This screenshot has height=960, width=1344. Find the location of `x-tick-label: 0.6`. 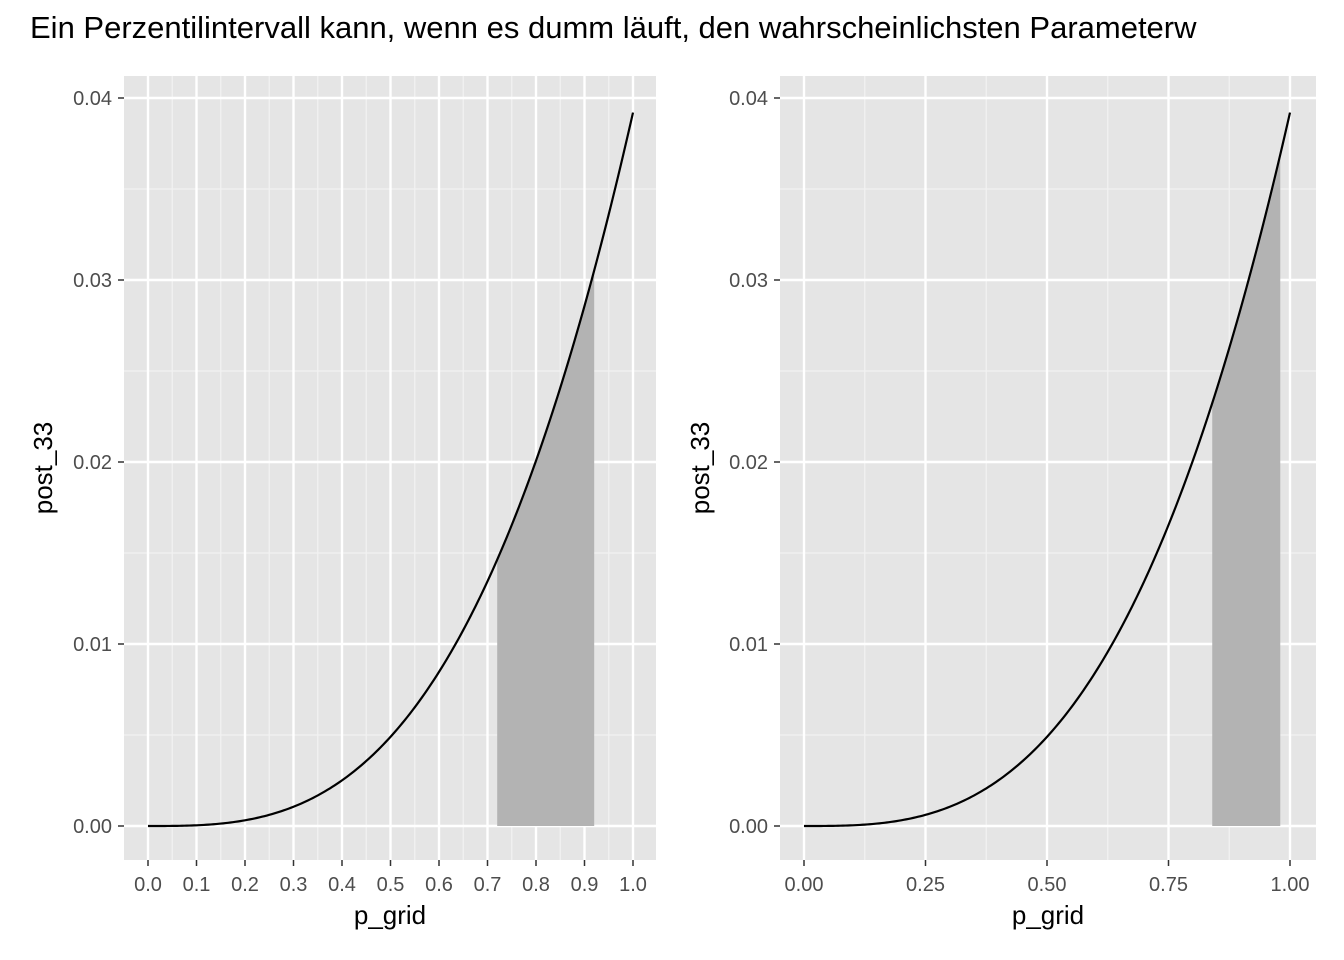

x-tick-label: 0.6 is located at coordinates (439, 885).